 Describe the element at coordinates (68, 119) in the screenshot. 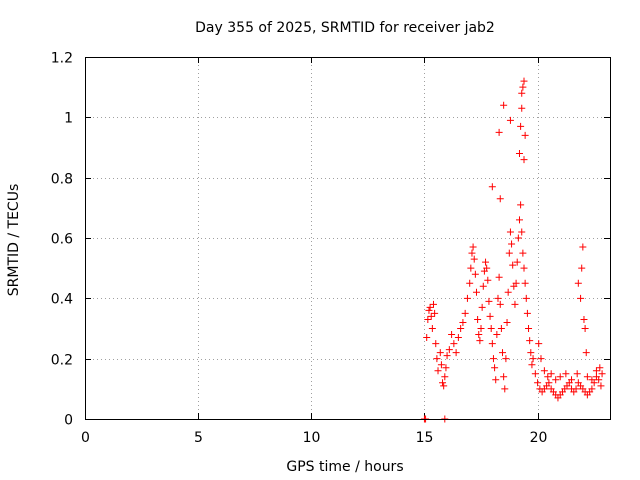

I see `y-tick-label: 1` at that location.